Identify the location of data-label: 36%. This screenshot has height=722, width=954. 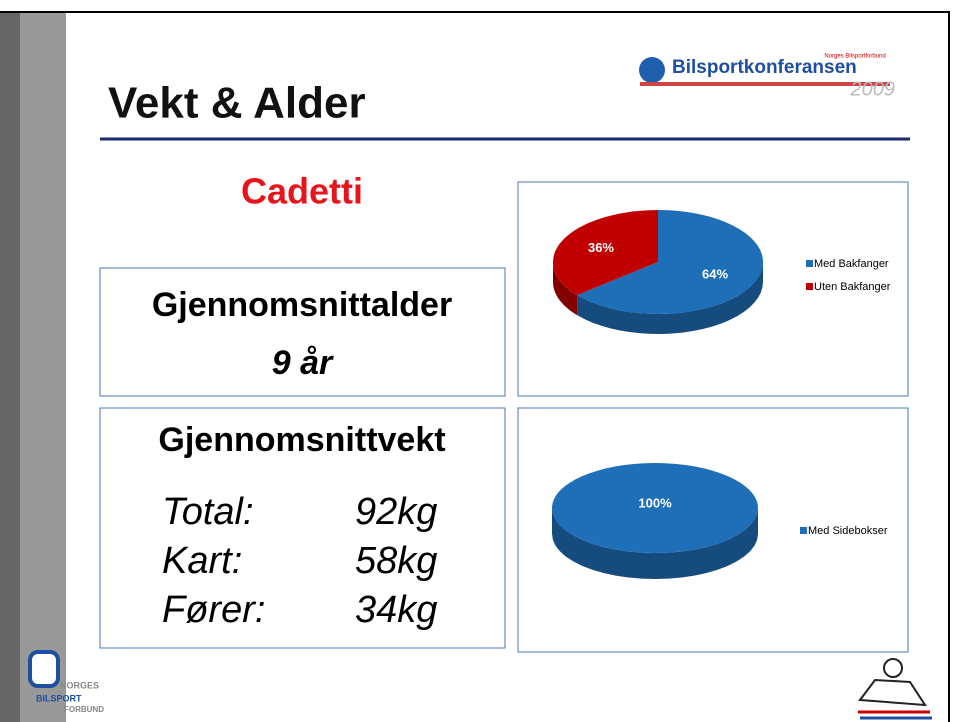
(601, 247).